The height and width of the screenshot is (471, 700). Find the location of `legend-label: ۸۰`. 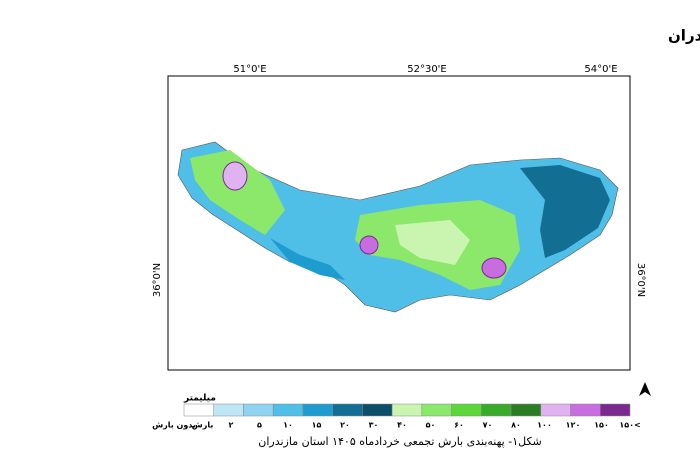

legend-label: ۸۰ is located at coordinates (516, 425).